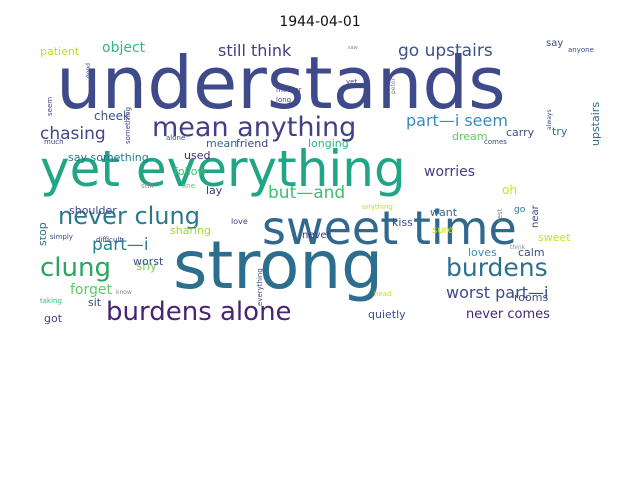 The image size is (640, 480). What do you see at coordinates (260, 287) in the screenshot?
I see `cloud-word: everything` at bounding box center [260, 287].